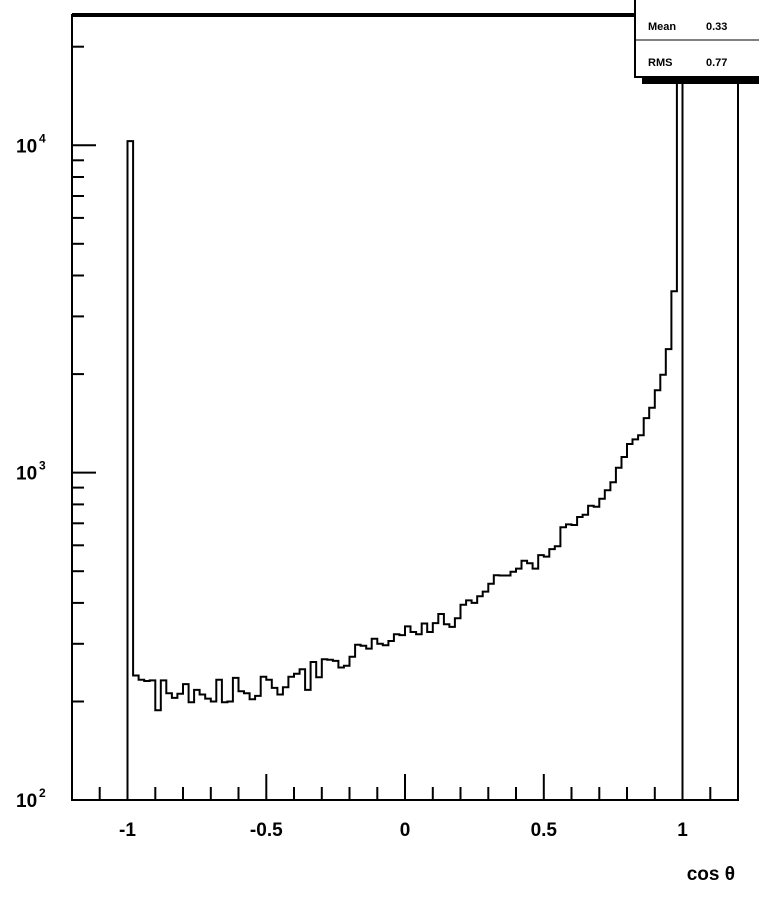 The image size is (759, 897). I want to click on stats-rms-label: RMS, so click(660, 63).